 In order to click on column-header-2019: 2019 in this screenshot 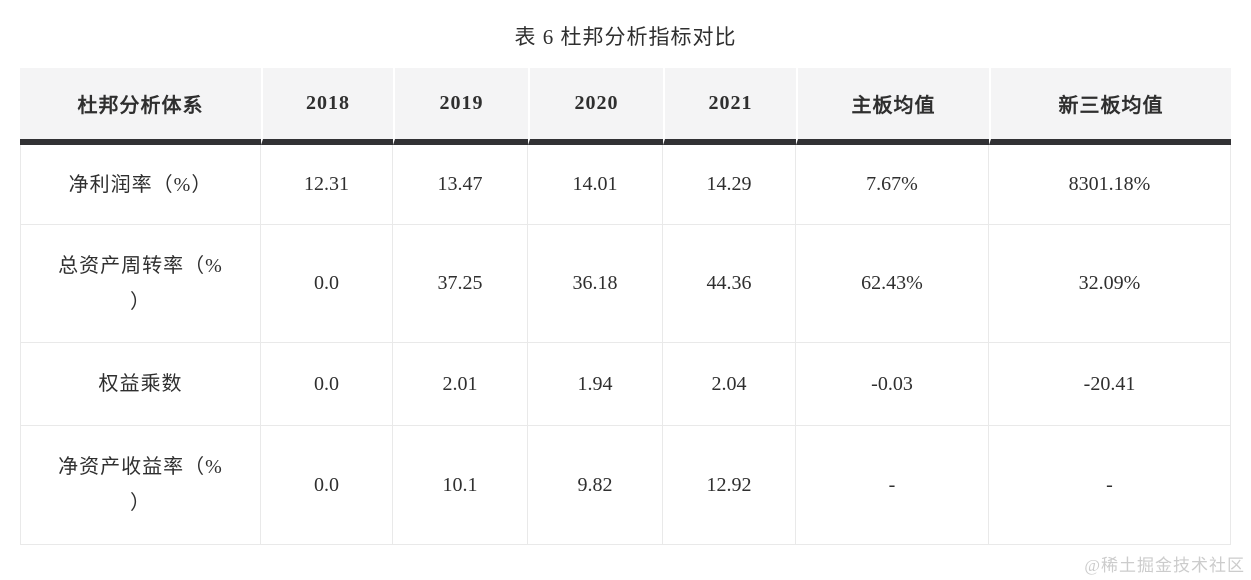, I will do `click(460, 106)`.